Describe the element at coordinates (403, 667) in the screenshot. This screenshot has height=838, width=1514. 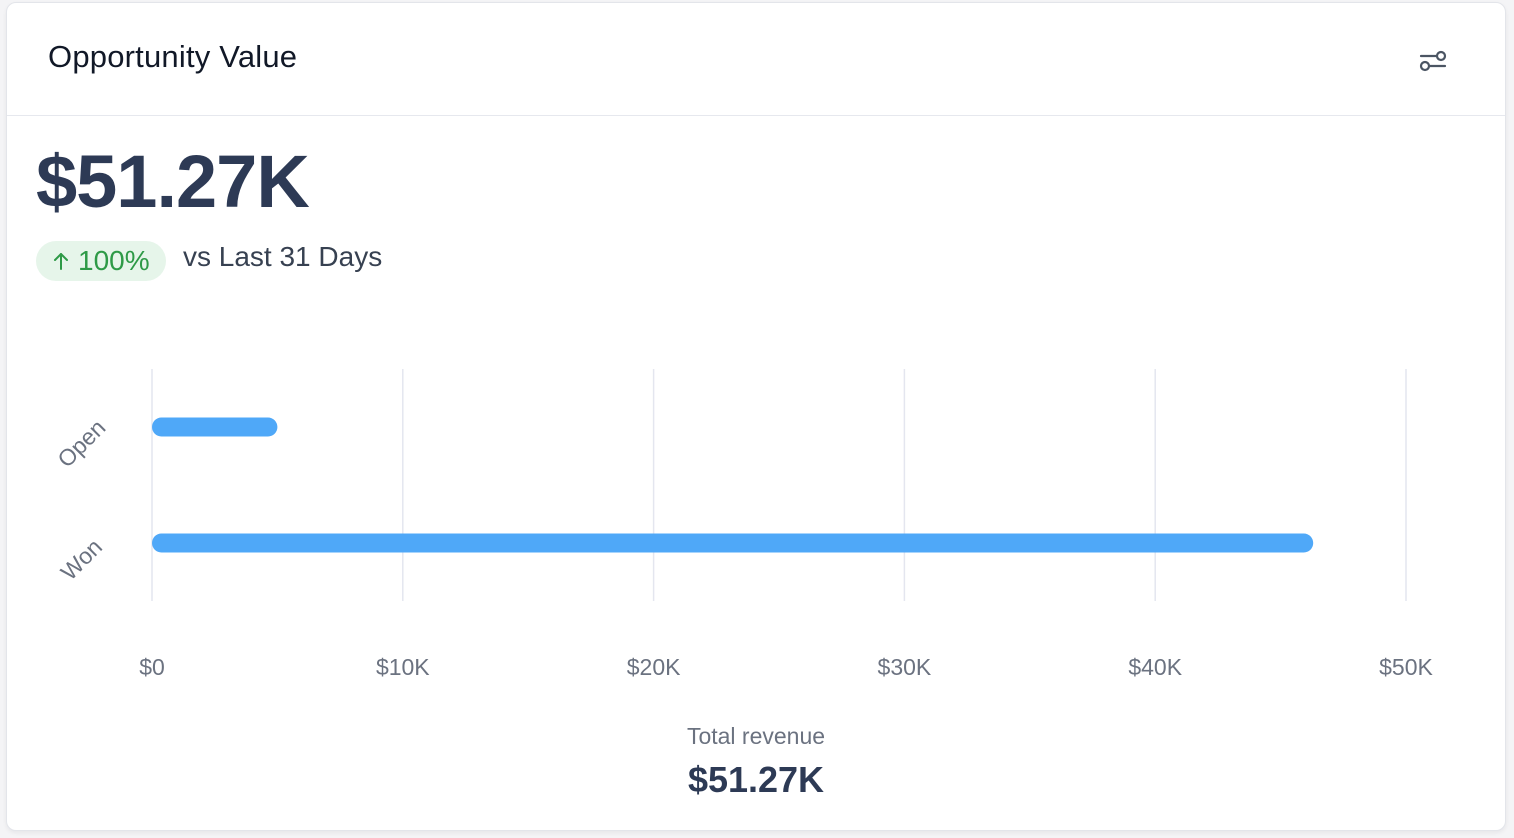
I see `x-tick-label: $10K` at that location.